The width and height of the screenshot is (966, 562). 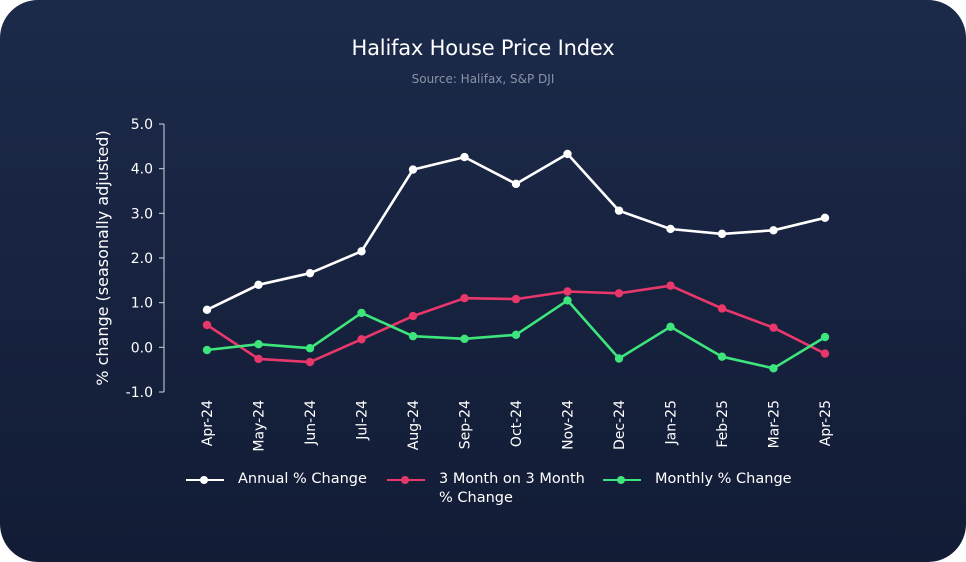 What do you see at coordinates (142, 304) in the screenshot?
I see `y-tick-label: 1.0` at bounding box center [142, 304].